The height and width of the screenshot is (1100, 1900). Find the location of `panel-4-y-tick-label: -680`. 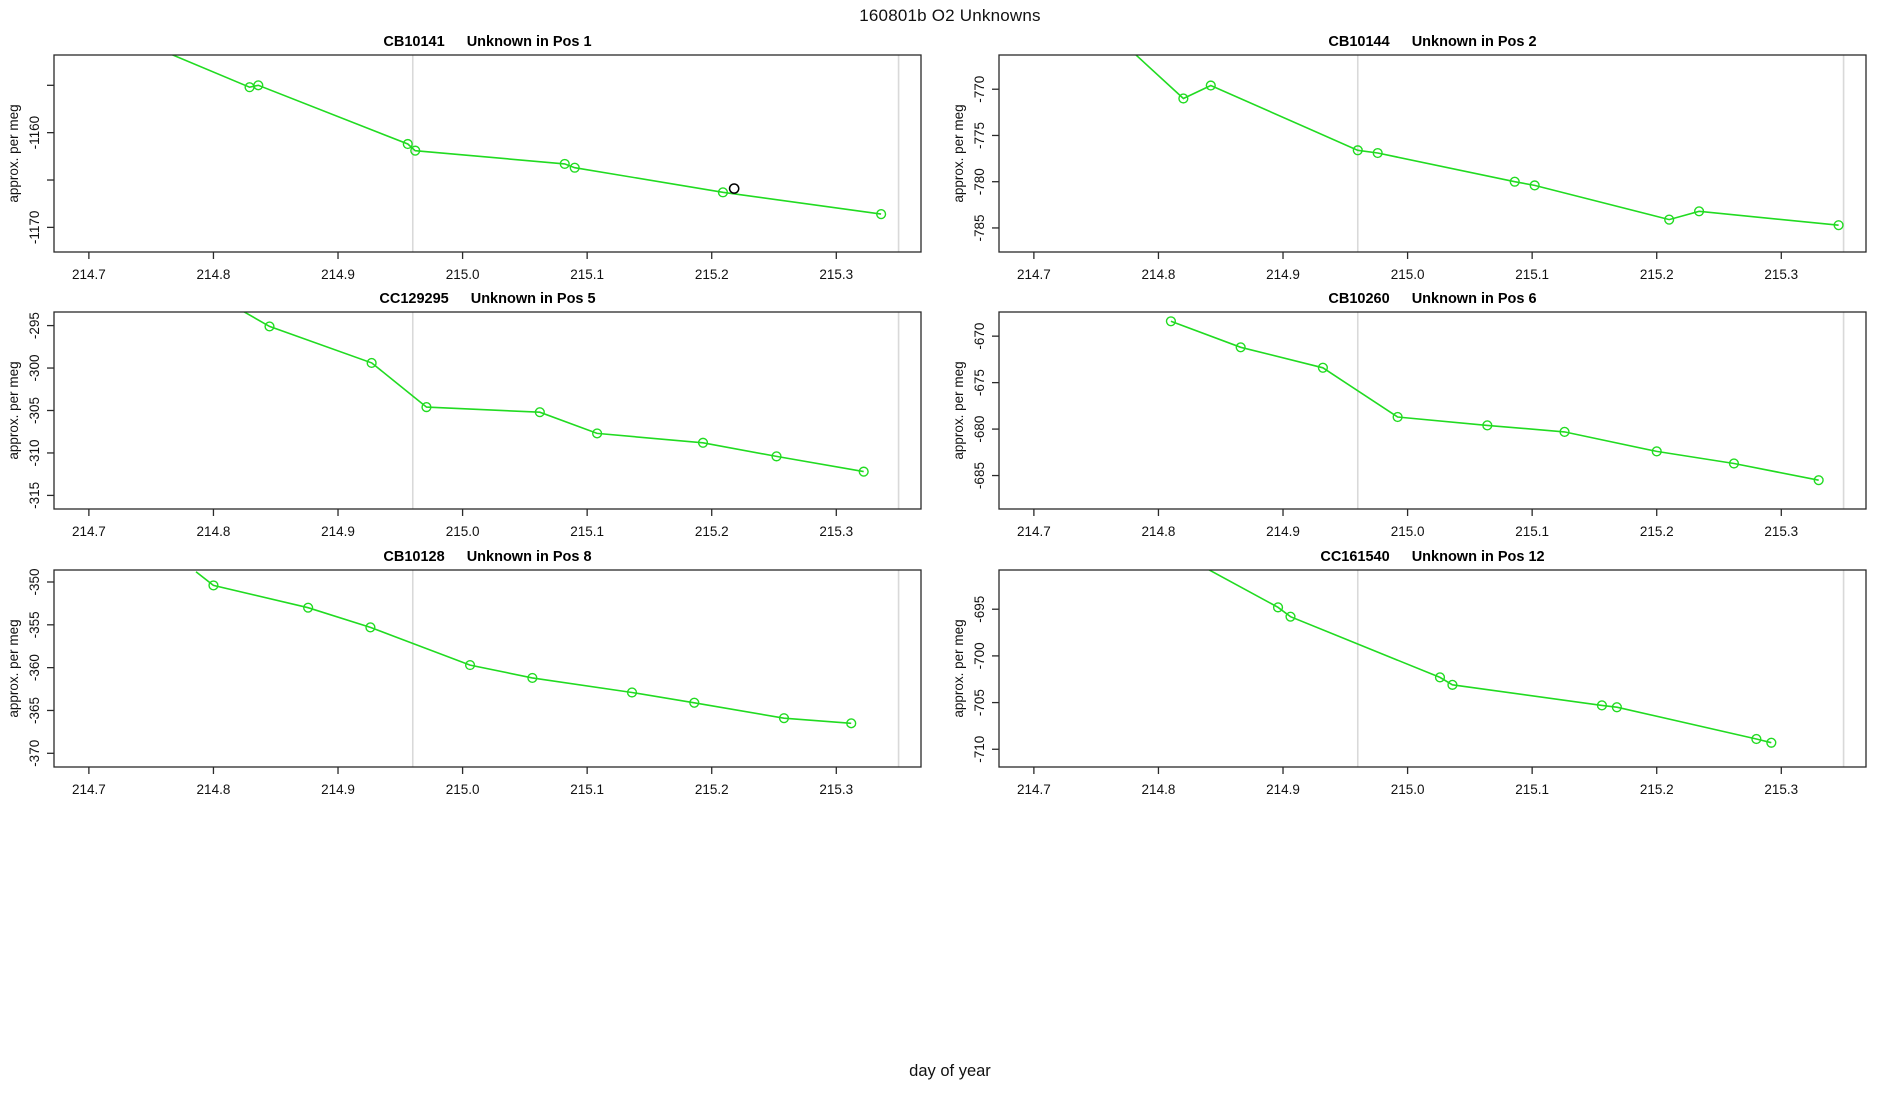

panel-4-y-tick-label: -680 is located at coordinates (979, 429).